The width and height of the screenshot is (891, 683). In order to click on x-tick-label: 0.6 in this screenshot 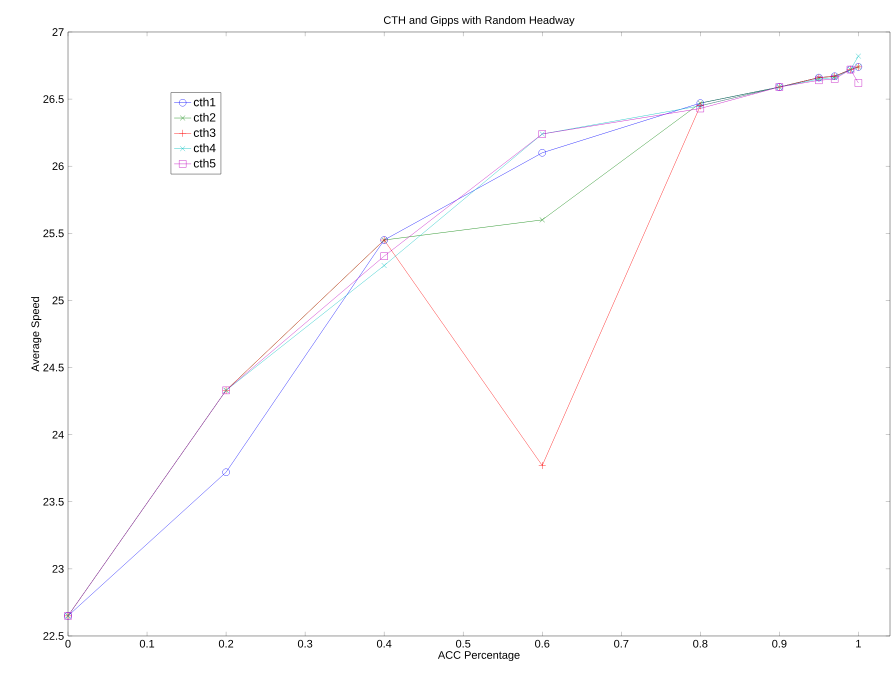, I will do `click(542, 644)`.